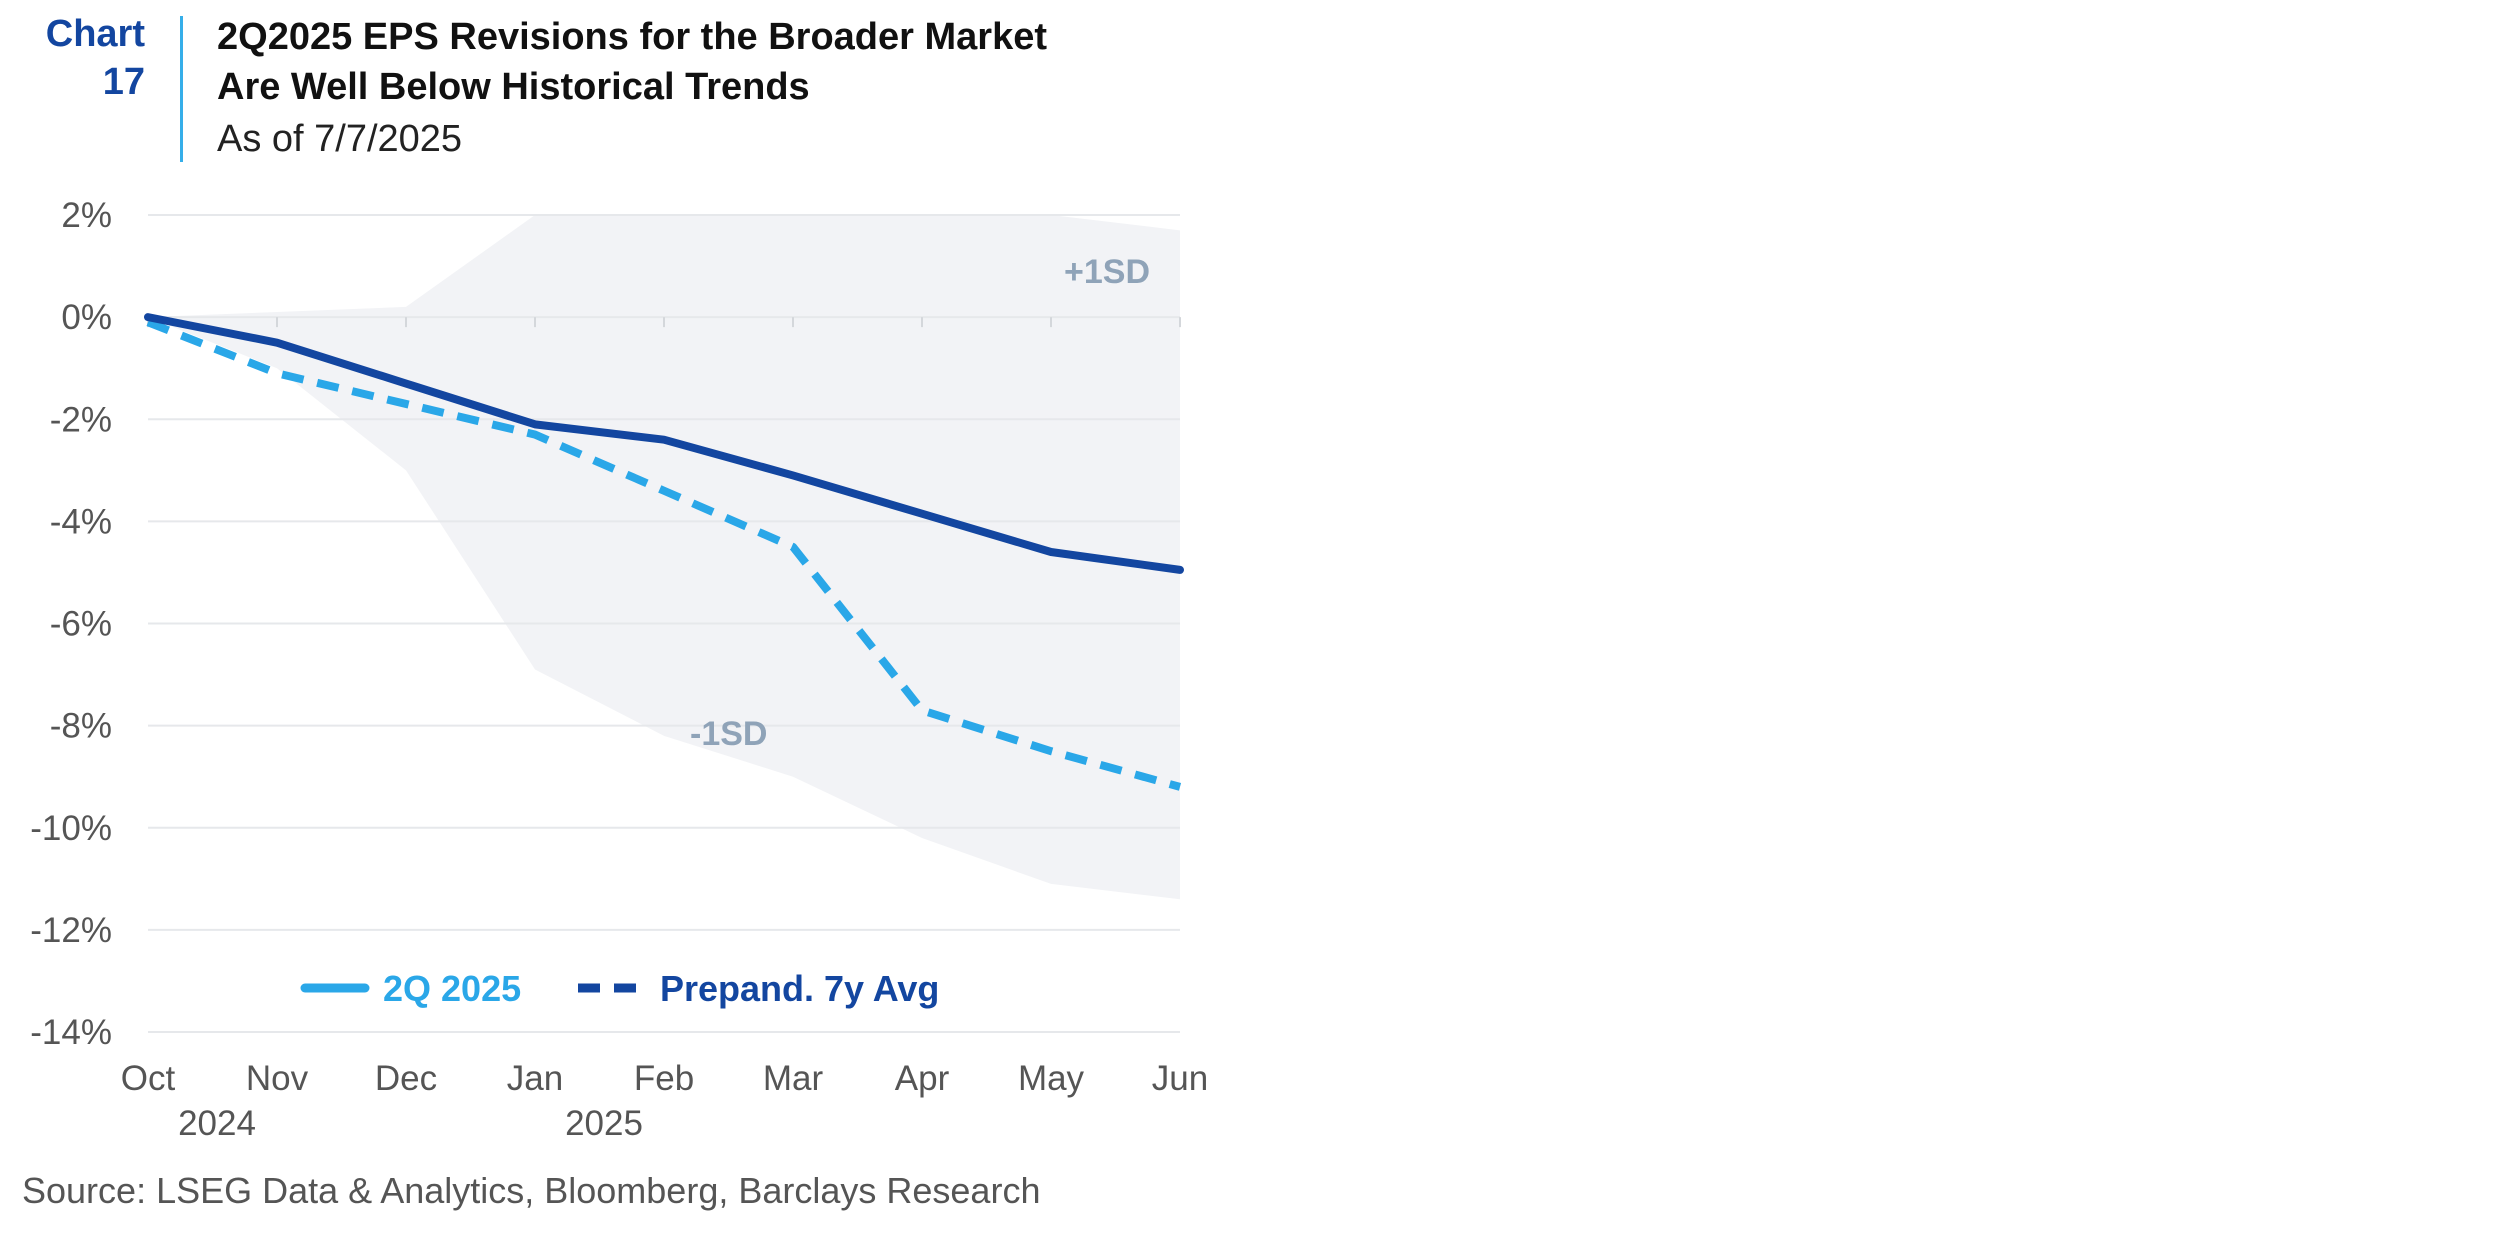 Image resolution: width=2498 pixels, height=1246 pixels. What do you see at coordinates (71, 1032) in the screenshot?
I see `y-tick-label: -14%` at bounding box center [71, 1032].